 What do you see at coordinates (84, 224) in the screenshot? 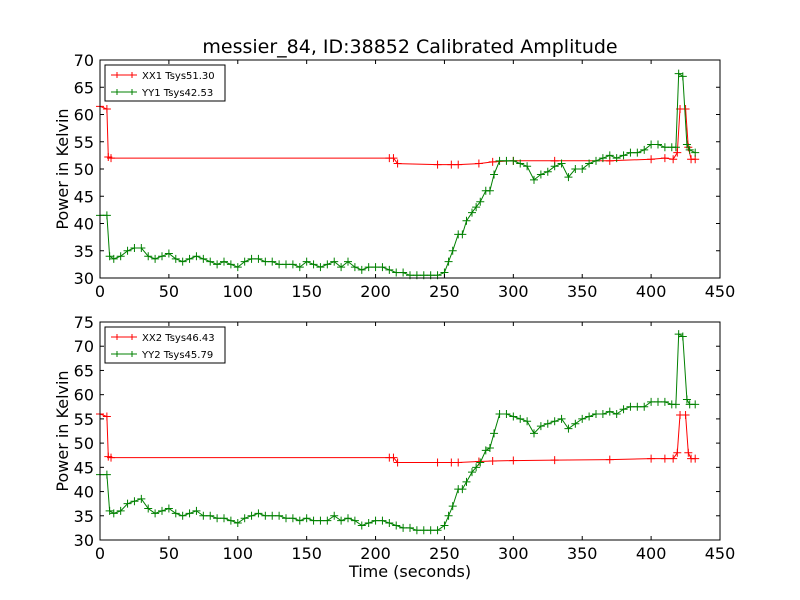
I see `y-tick-label: 40` at bounding box center [84, 224].